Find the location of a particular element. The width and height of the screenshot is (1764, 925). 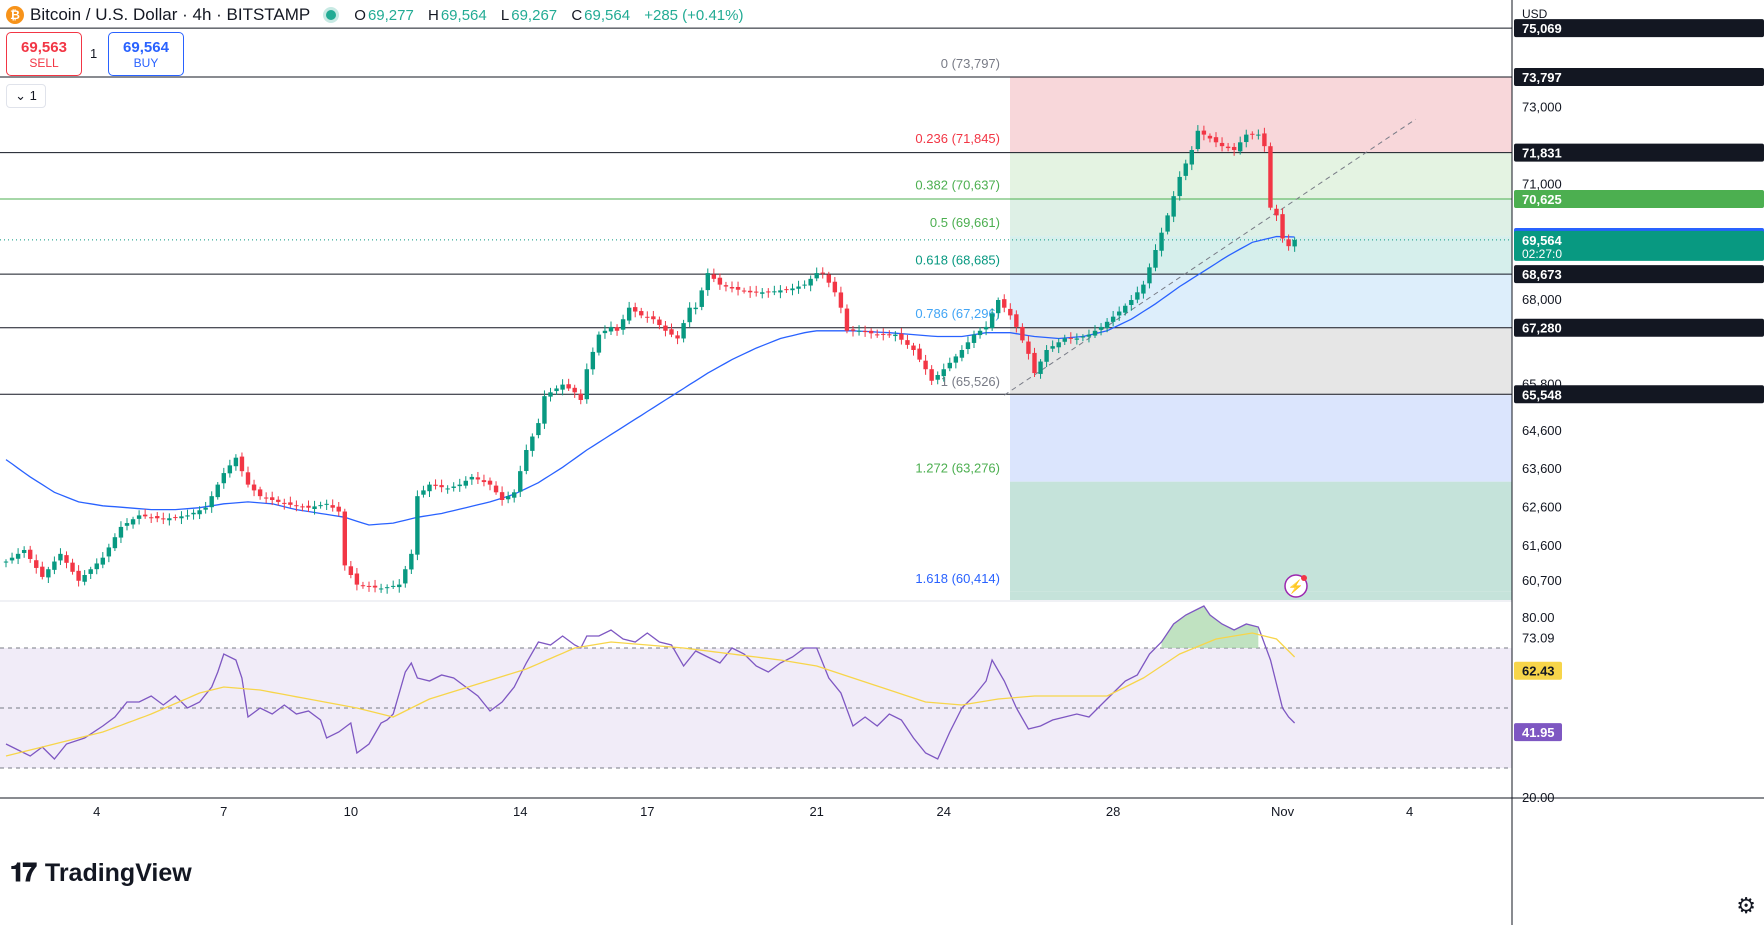

time-tick-label: 21 is located at coordinates (816, 811).